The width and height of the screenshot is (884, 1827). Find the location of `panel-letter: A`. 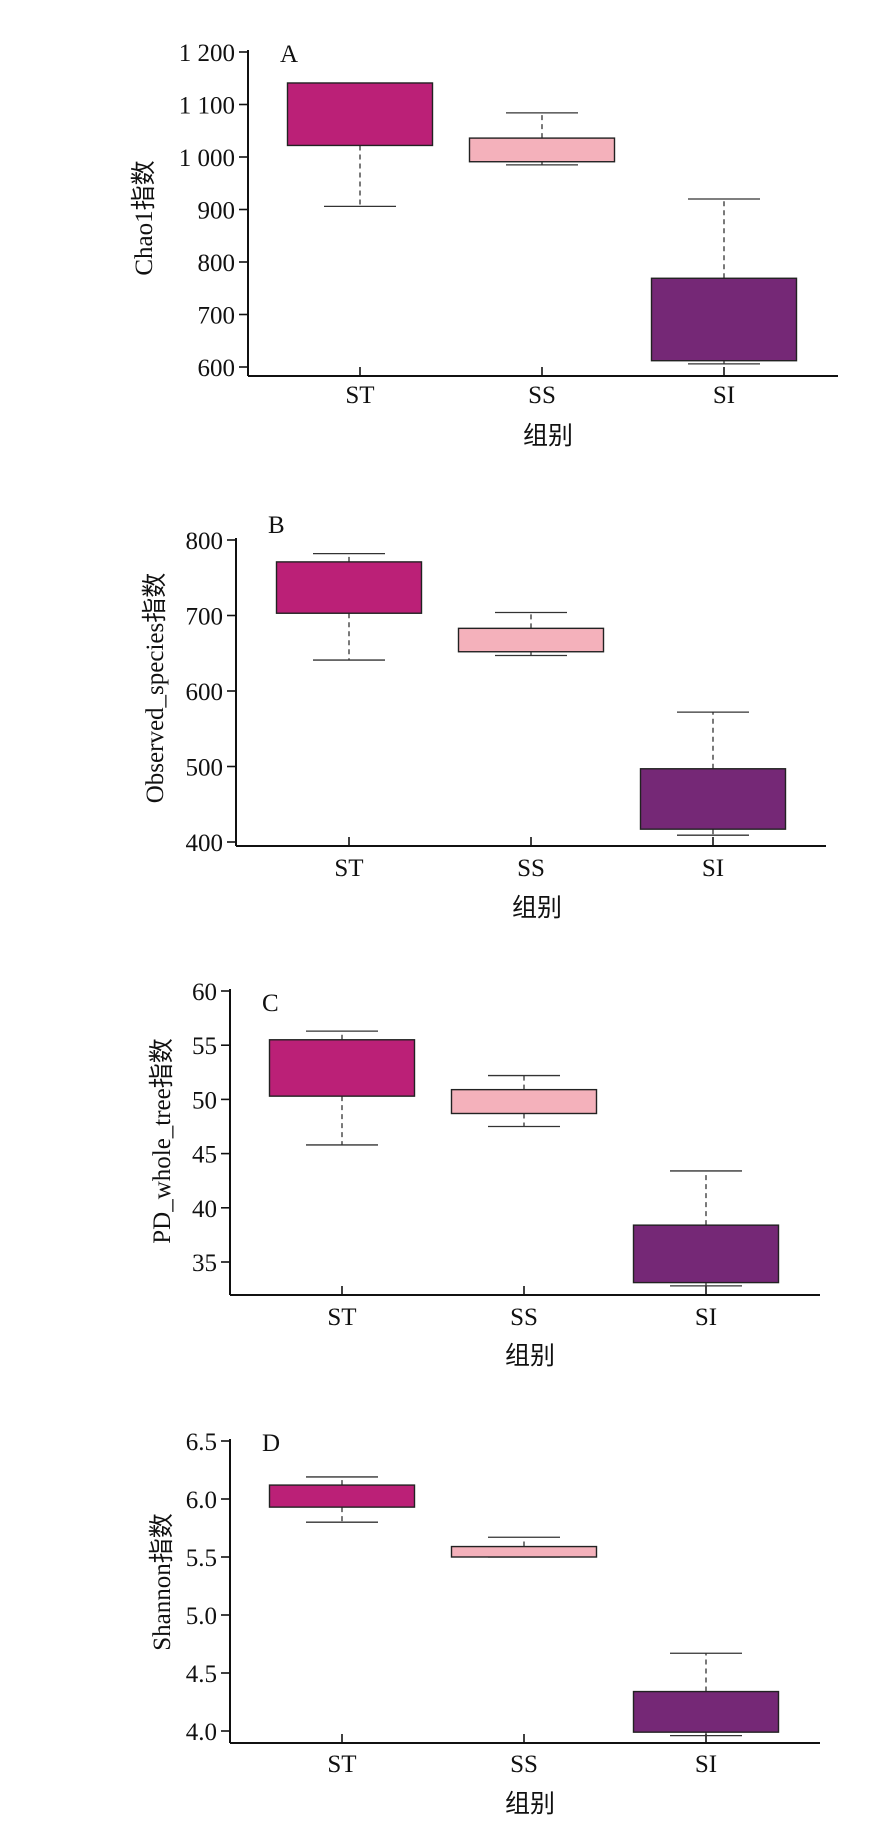

panel-letter: A is located at coordinates (289, 54).